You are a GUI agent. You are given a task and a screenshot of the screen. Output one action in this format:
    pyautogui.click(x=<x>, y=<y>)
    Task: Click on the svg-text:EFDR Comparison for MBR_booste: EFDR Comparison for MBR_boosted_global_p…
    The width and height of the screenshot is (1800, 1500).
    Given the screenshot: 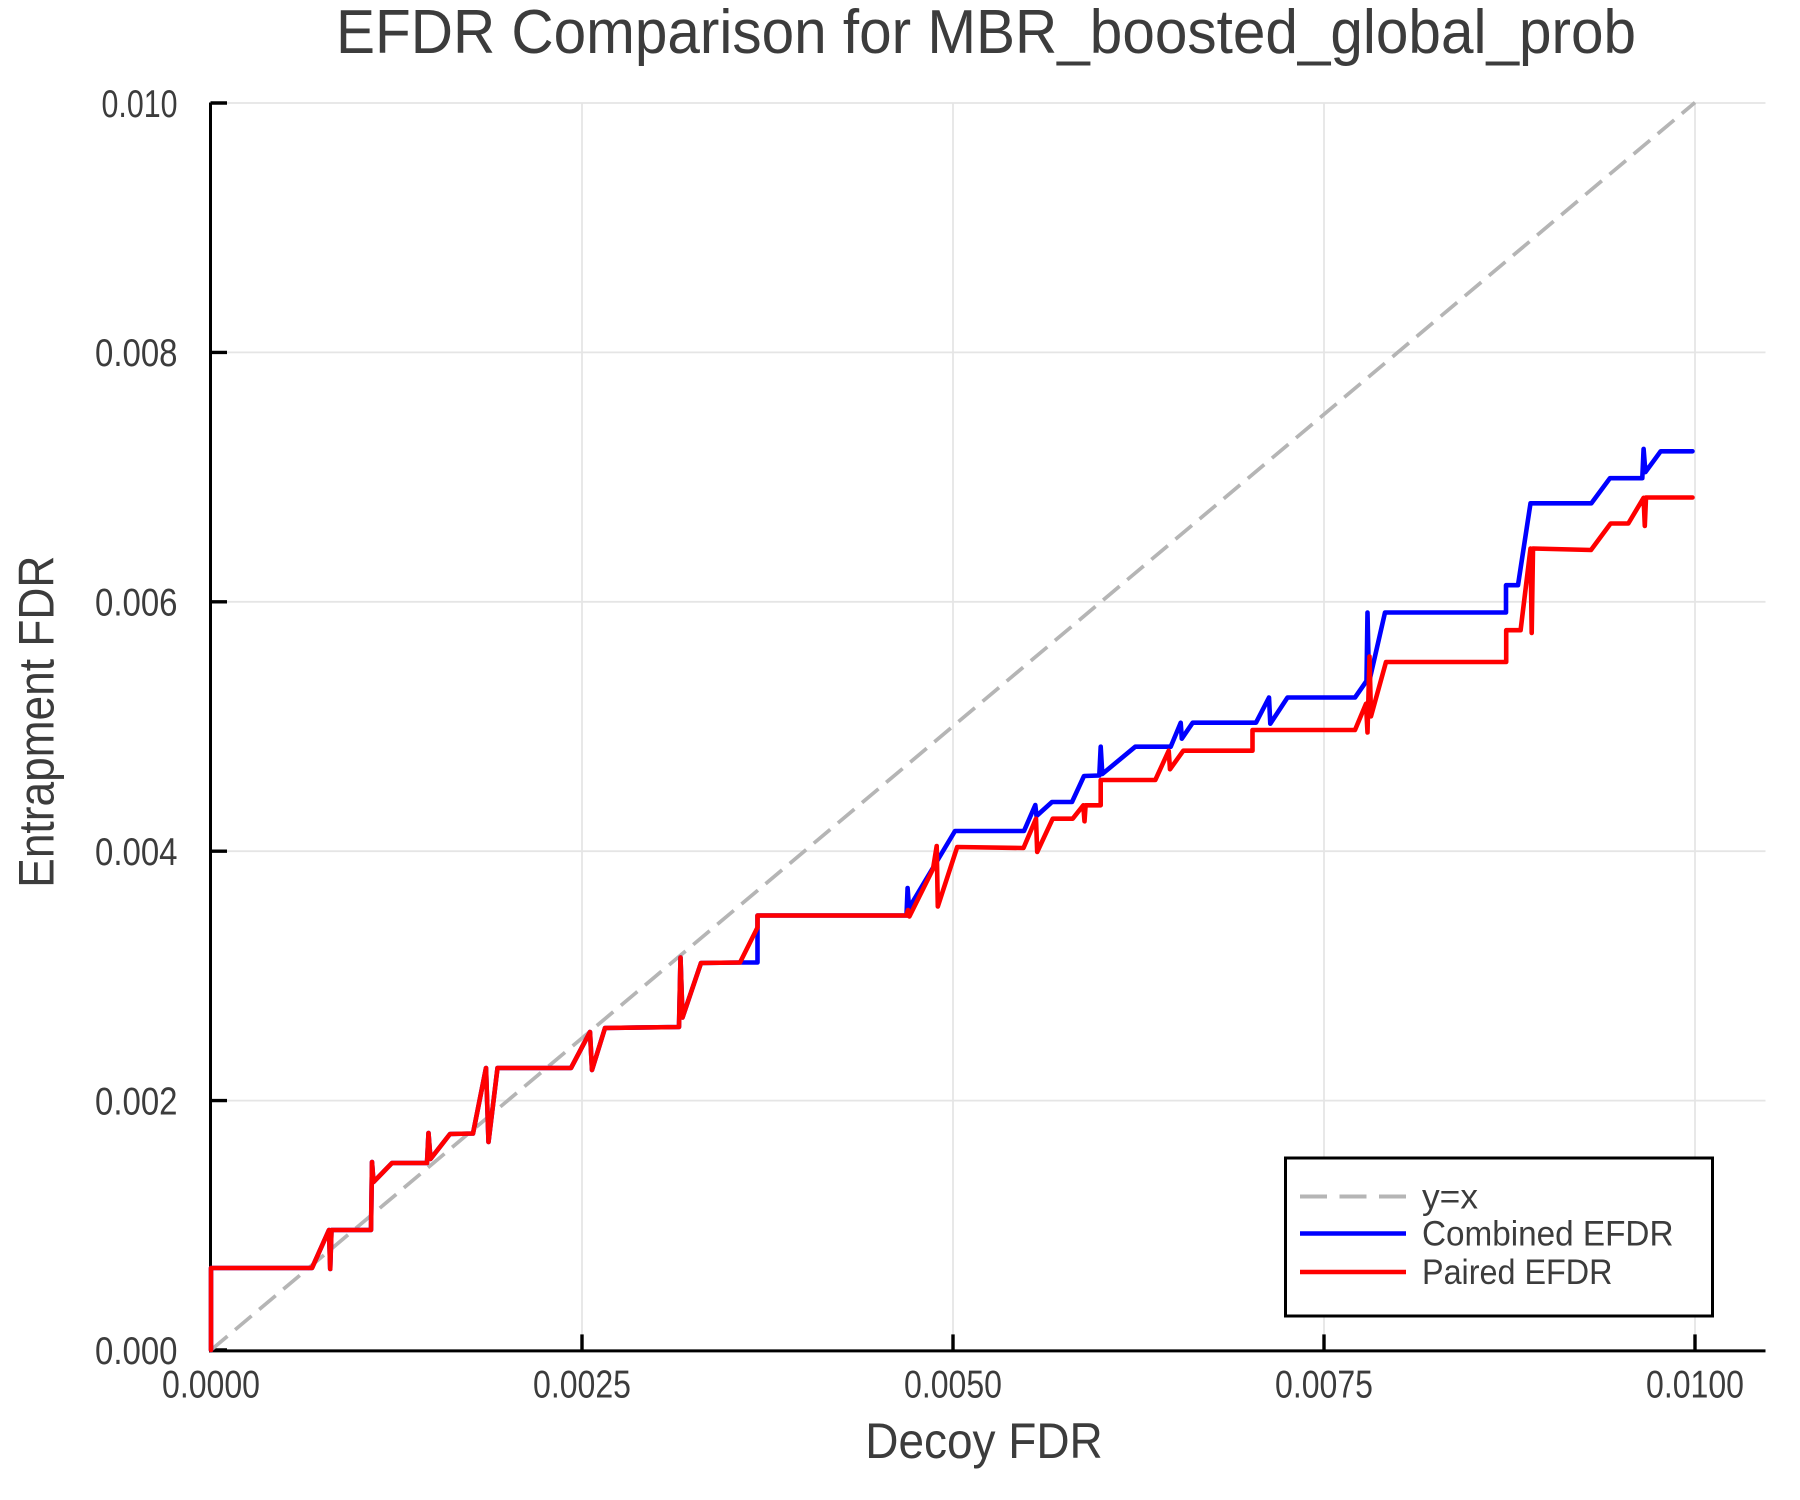 What is the action you would take?
    pyautogui.click(x=986, y=33)
    